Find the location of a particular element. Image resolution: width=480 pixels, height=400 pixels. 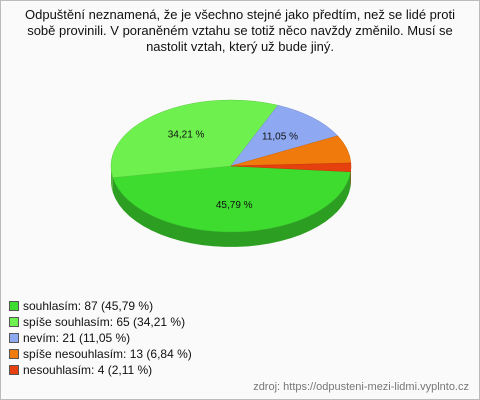

slice-side is located at coordinates (231, 209).